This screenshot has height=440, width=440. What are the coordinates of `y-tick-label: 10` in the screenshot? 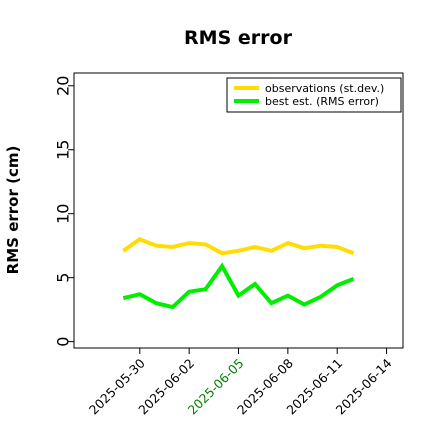 It's located at (63, 214).